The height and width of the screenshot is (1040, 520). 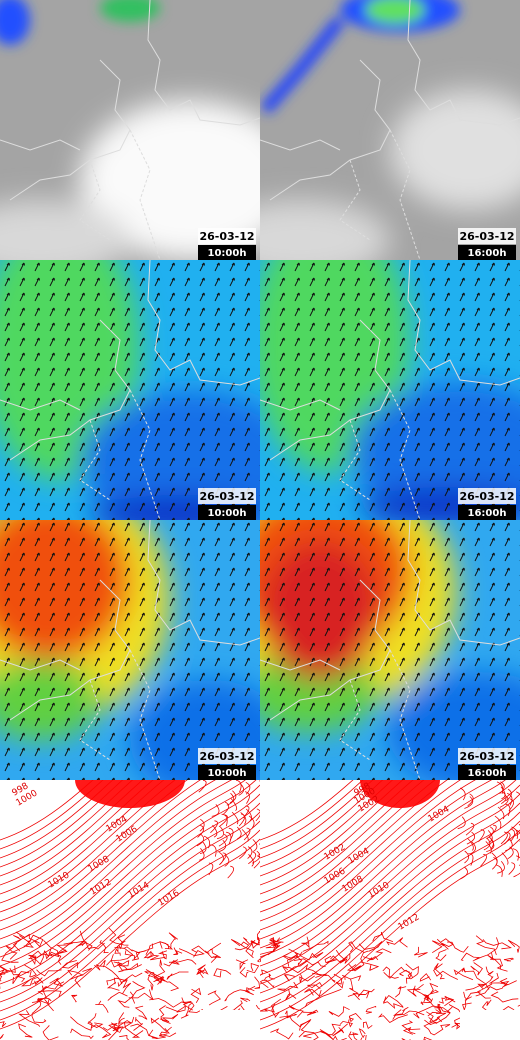 What do you see at coordinates (490, 1025) in the screenshot?
I see `blank-box` at bounding box center [490, 1025].